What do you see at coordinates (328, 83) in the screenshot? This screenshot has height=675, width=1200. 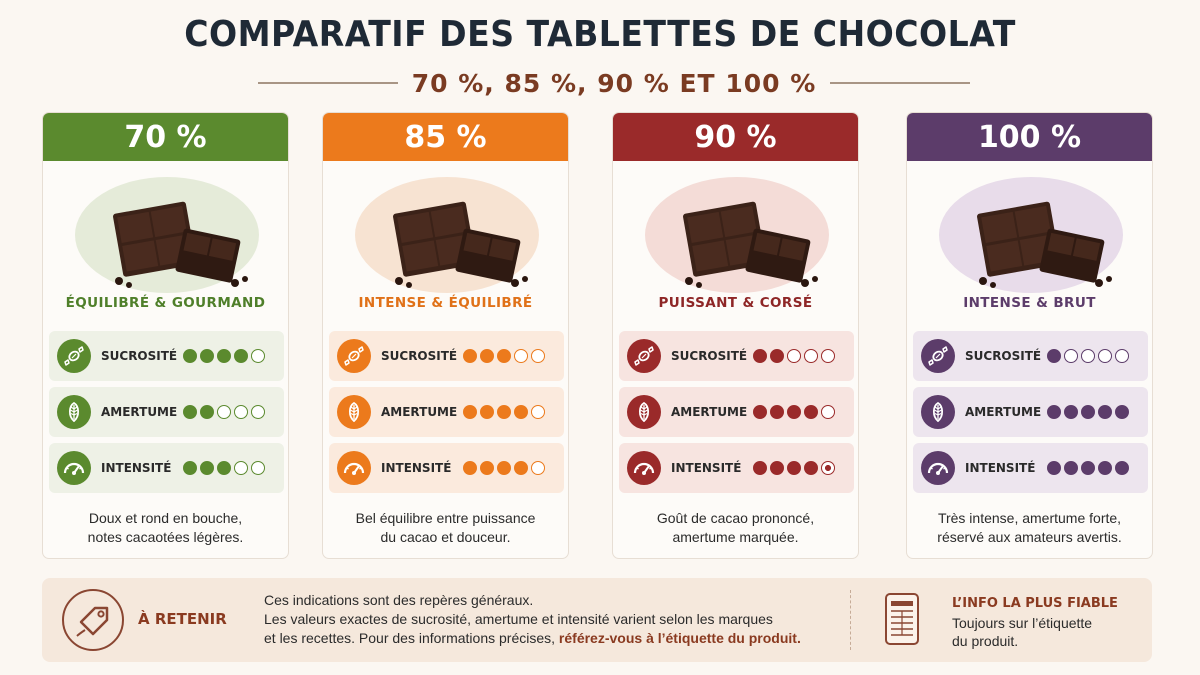 I see `subtitle-divider-left` at bounding box center [328, 83].